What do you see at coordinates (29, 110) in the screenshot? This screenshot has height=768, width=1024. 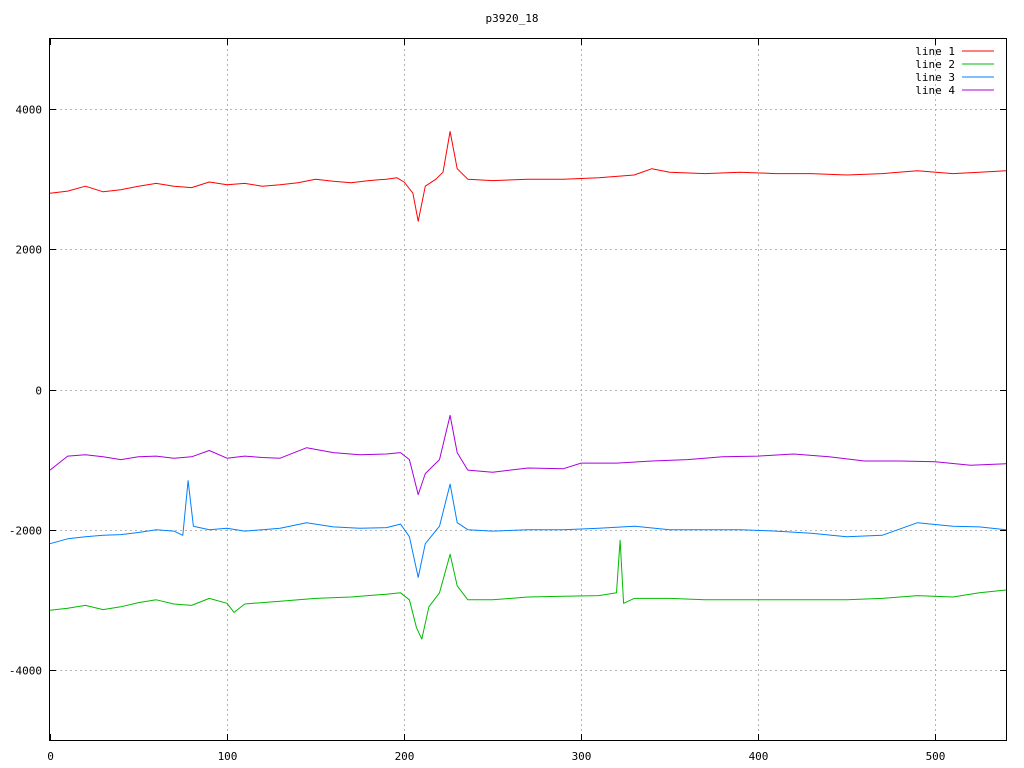 I see `y-tick-label: 4000` at bounding box center [29, 110].